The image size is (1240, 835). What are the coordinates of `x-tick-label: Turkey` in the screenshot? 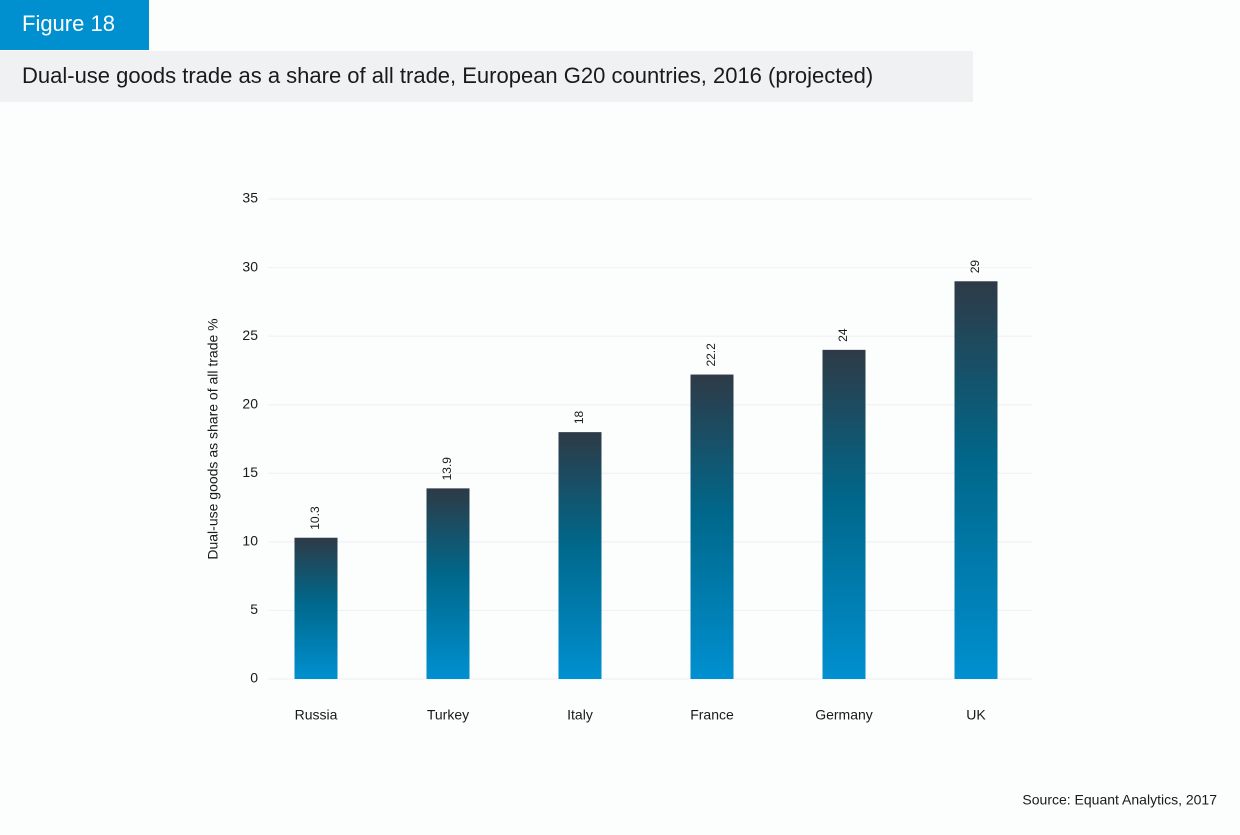 It's located at (448, 715).